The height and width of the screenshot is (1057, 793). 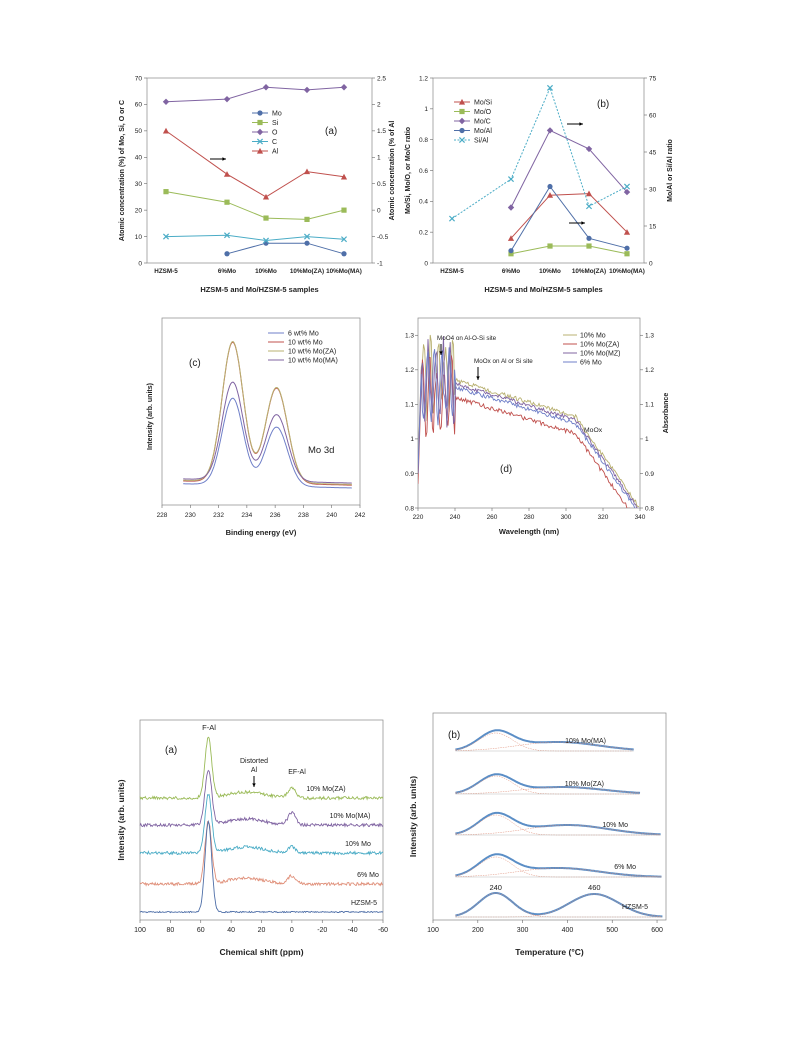 What do you see at coordinates (649, 508) in the screenshot?
I see `y2-tick-label: 0.8` at bounding box center [649, 508].